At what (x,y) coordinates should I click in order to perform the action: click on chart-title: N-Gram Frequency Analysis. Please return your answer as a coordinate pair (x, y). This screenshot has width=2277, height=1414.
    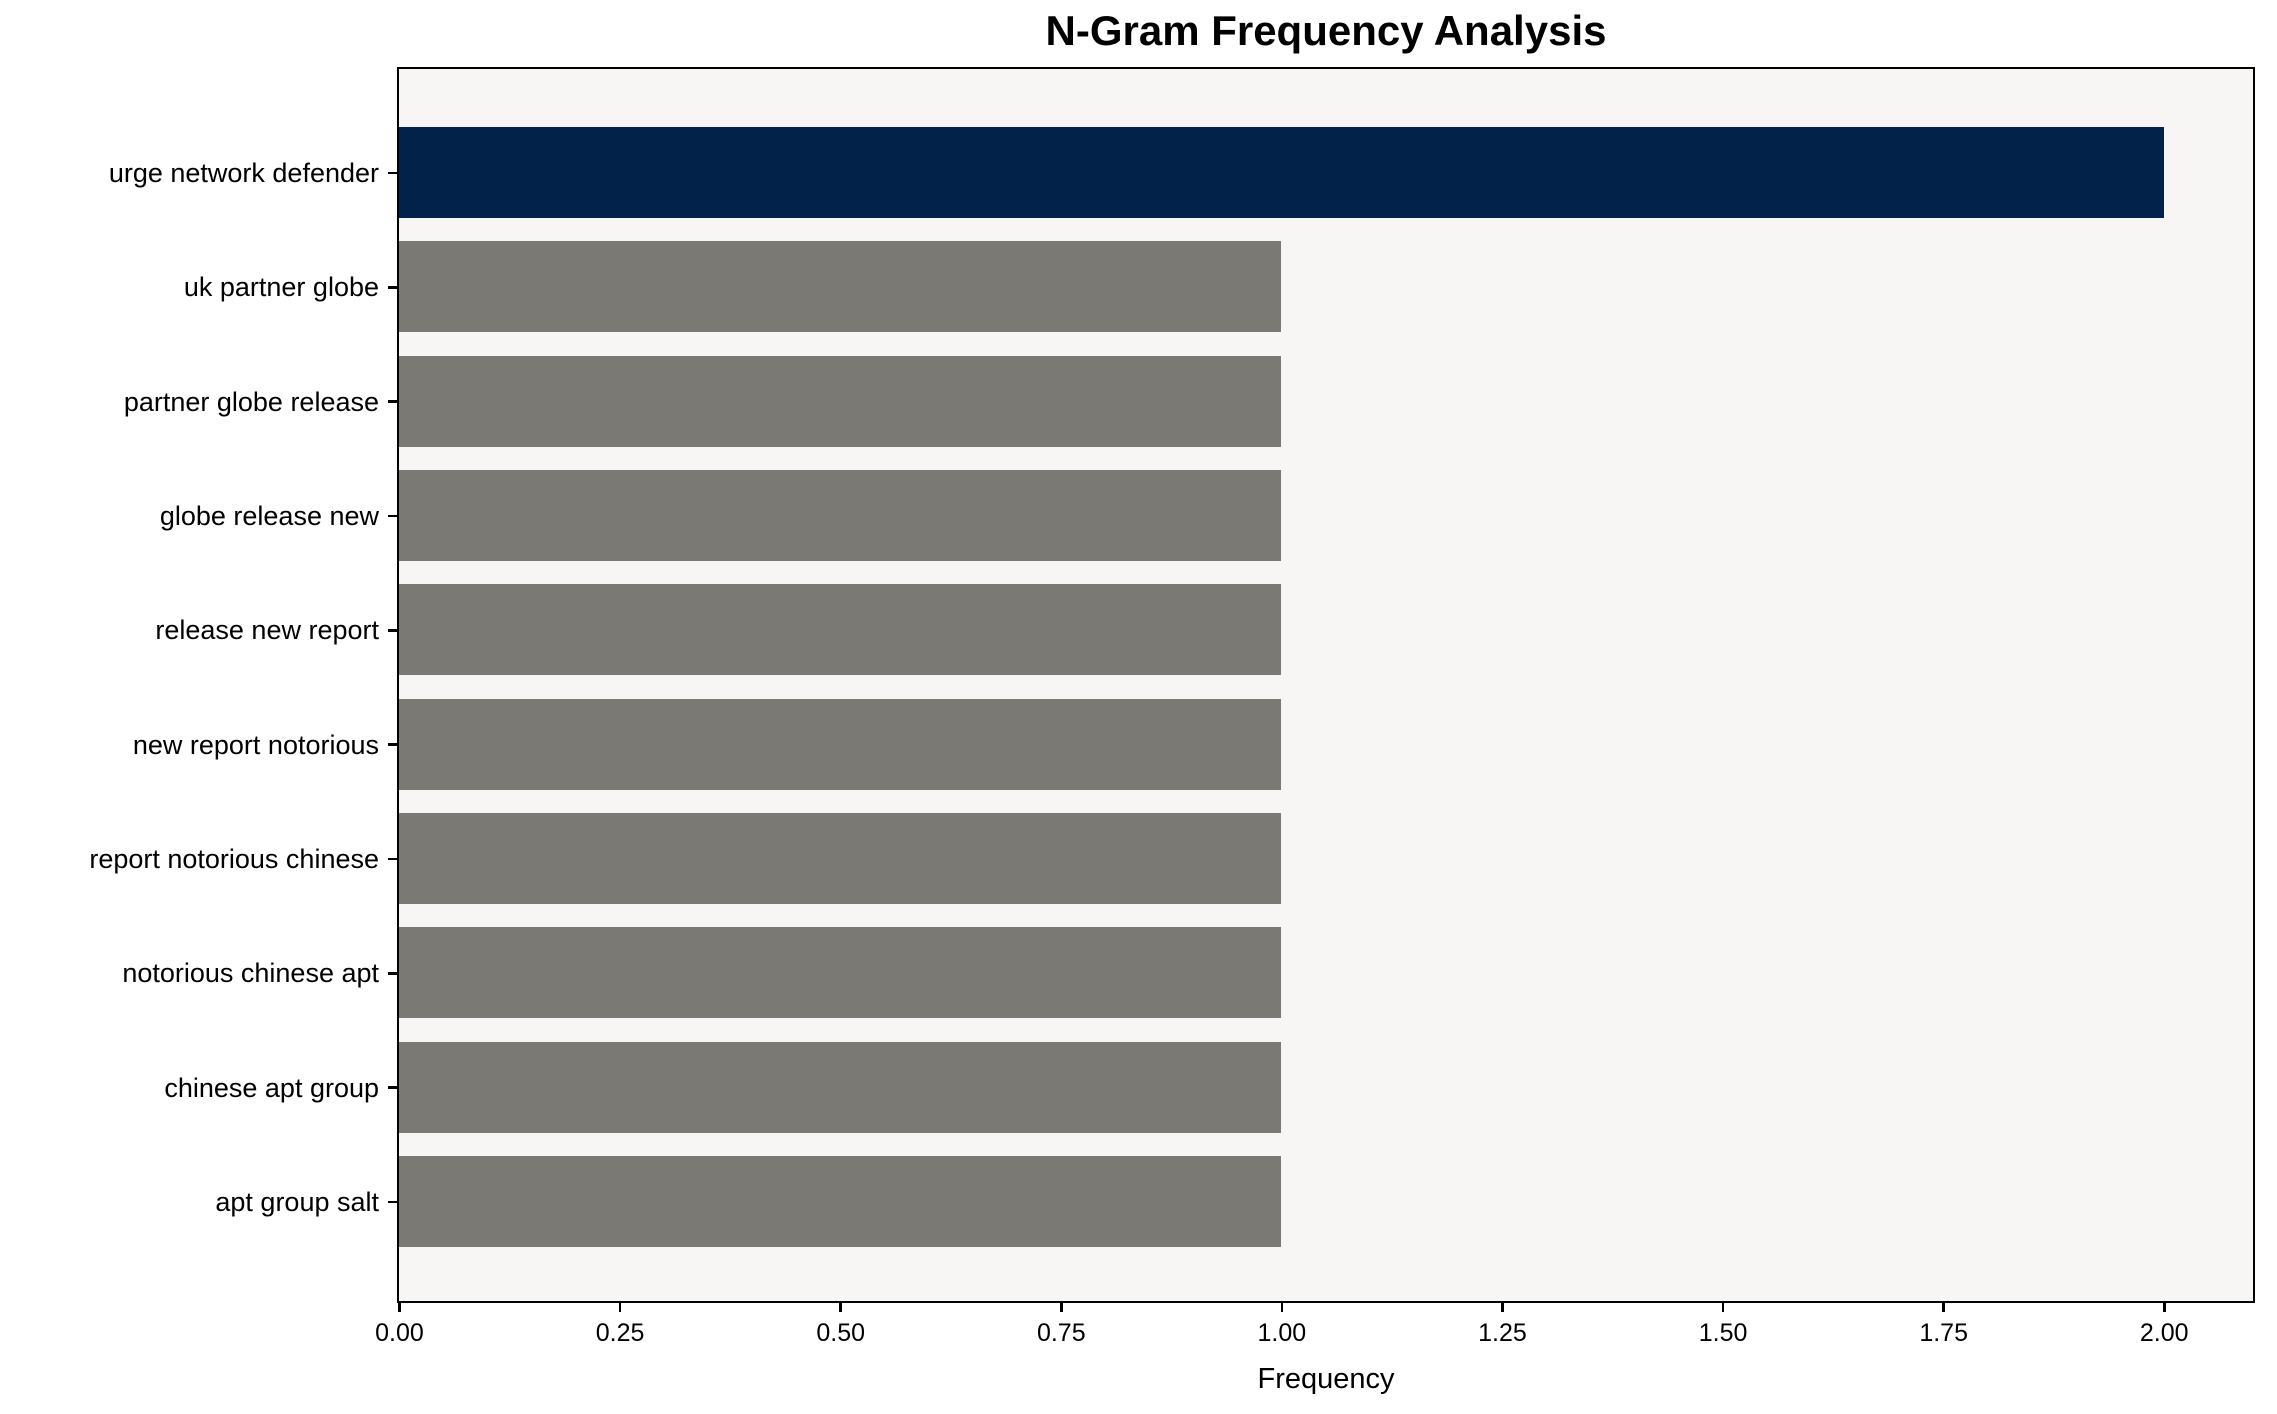
    Looking at the image, I should click on (1326, 30).